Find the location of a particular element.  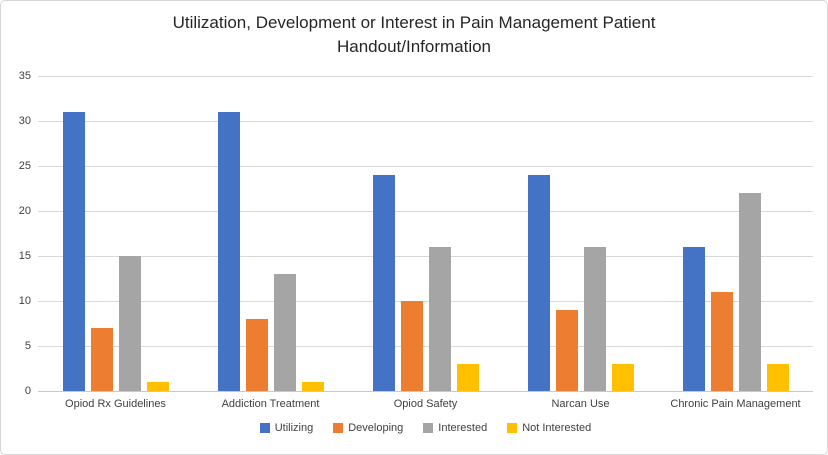

bar-group-opiod-safety is located at coordinates (425, 233).